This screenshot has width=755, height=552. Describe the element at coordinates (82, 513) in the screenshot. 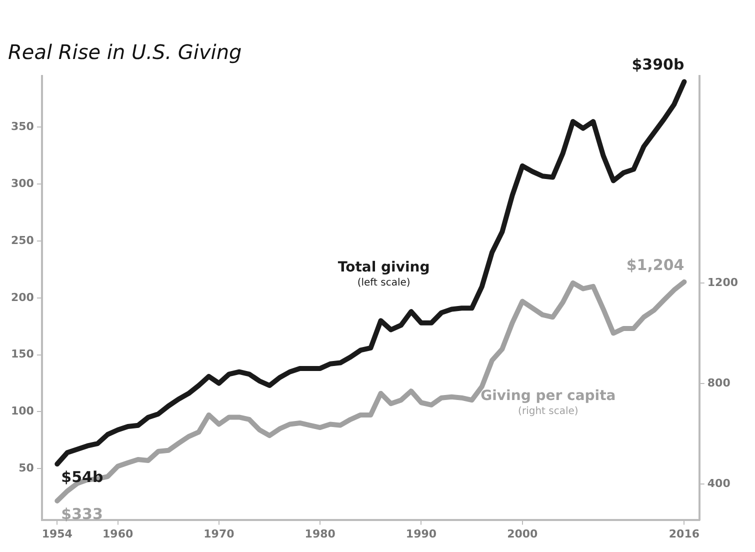

I see `data-label: $333` at that location.